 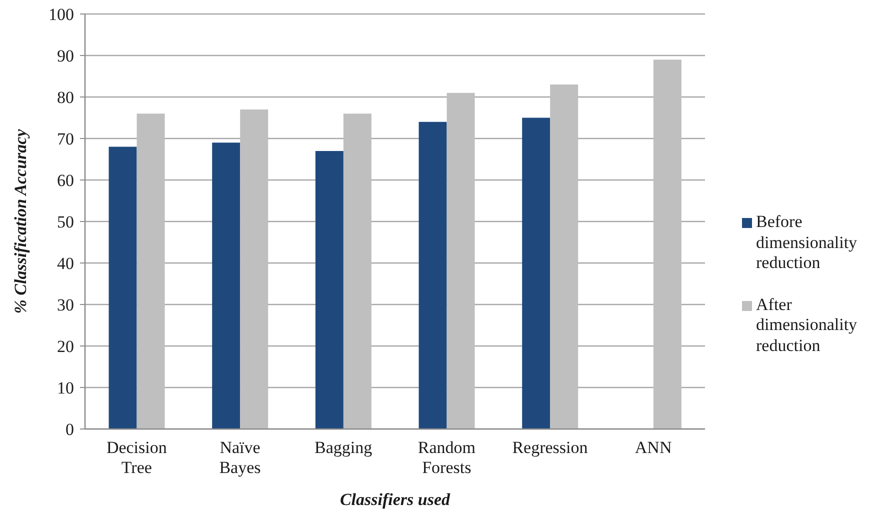 I want to click on y-tick-label: 60, so click(x=65, y=180).